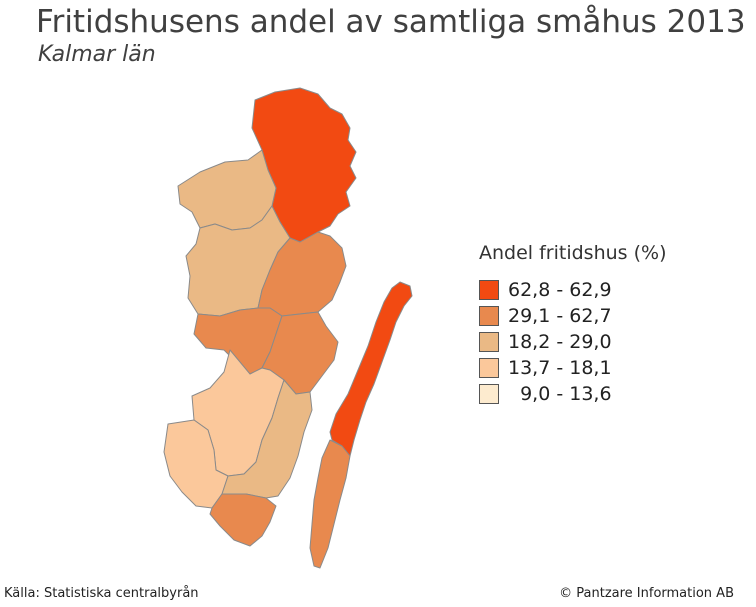 This screenshot has width=756, height=607. I want to click on map-subtitle: Kalmar län, so click(97, 54).